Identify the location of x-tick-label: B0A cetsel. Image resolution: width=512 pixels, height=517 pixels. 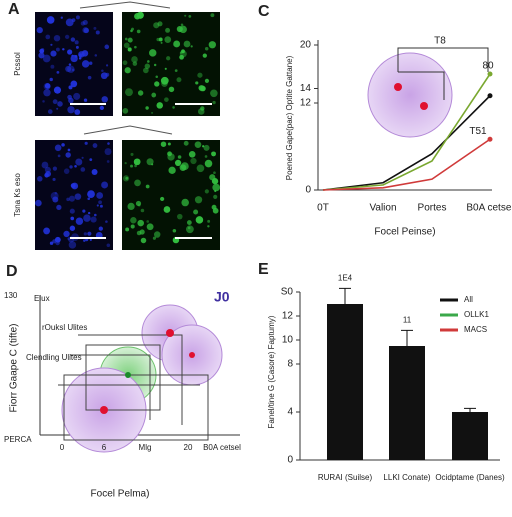
(489, 208).